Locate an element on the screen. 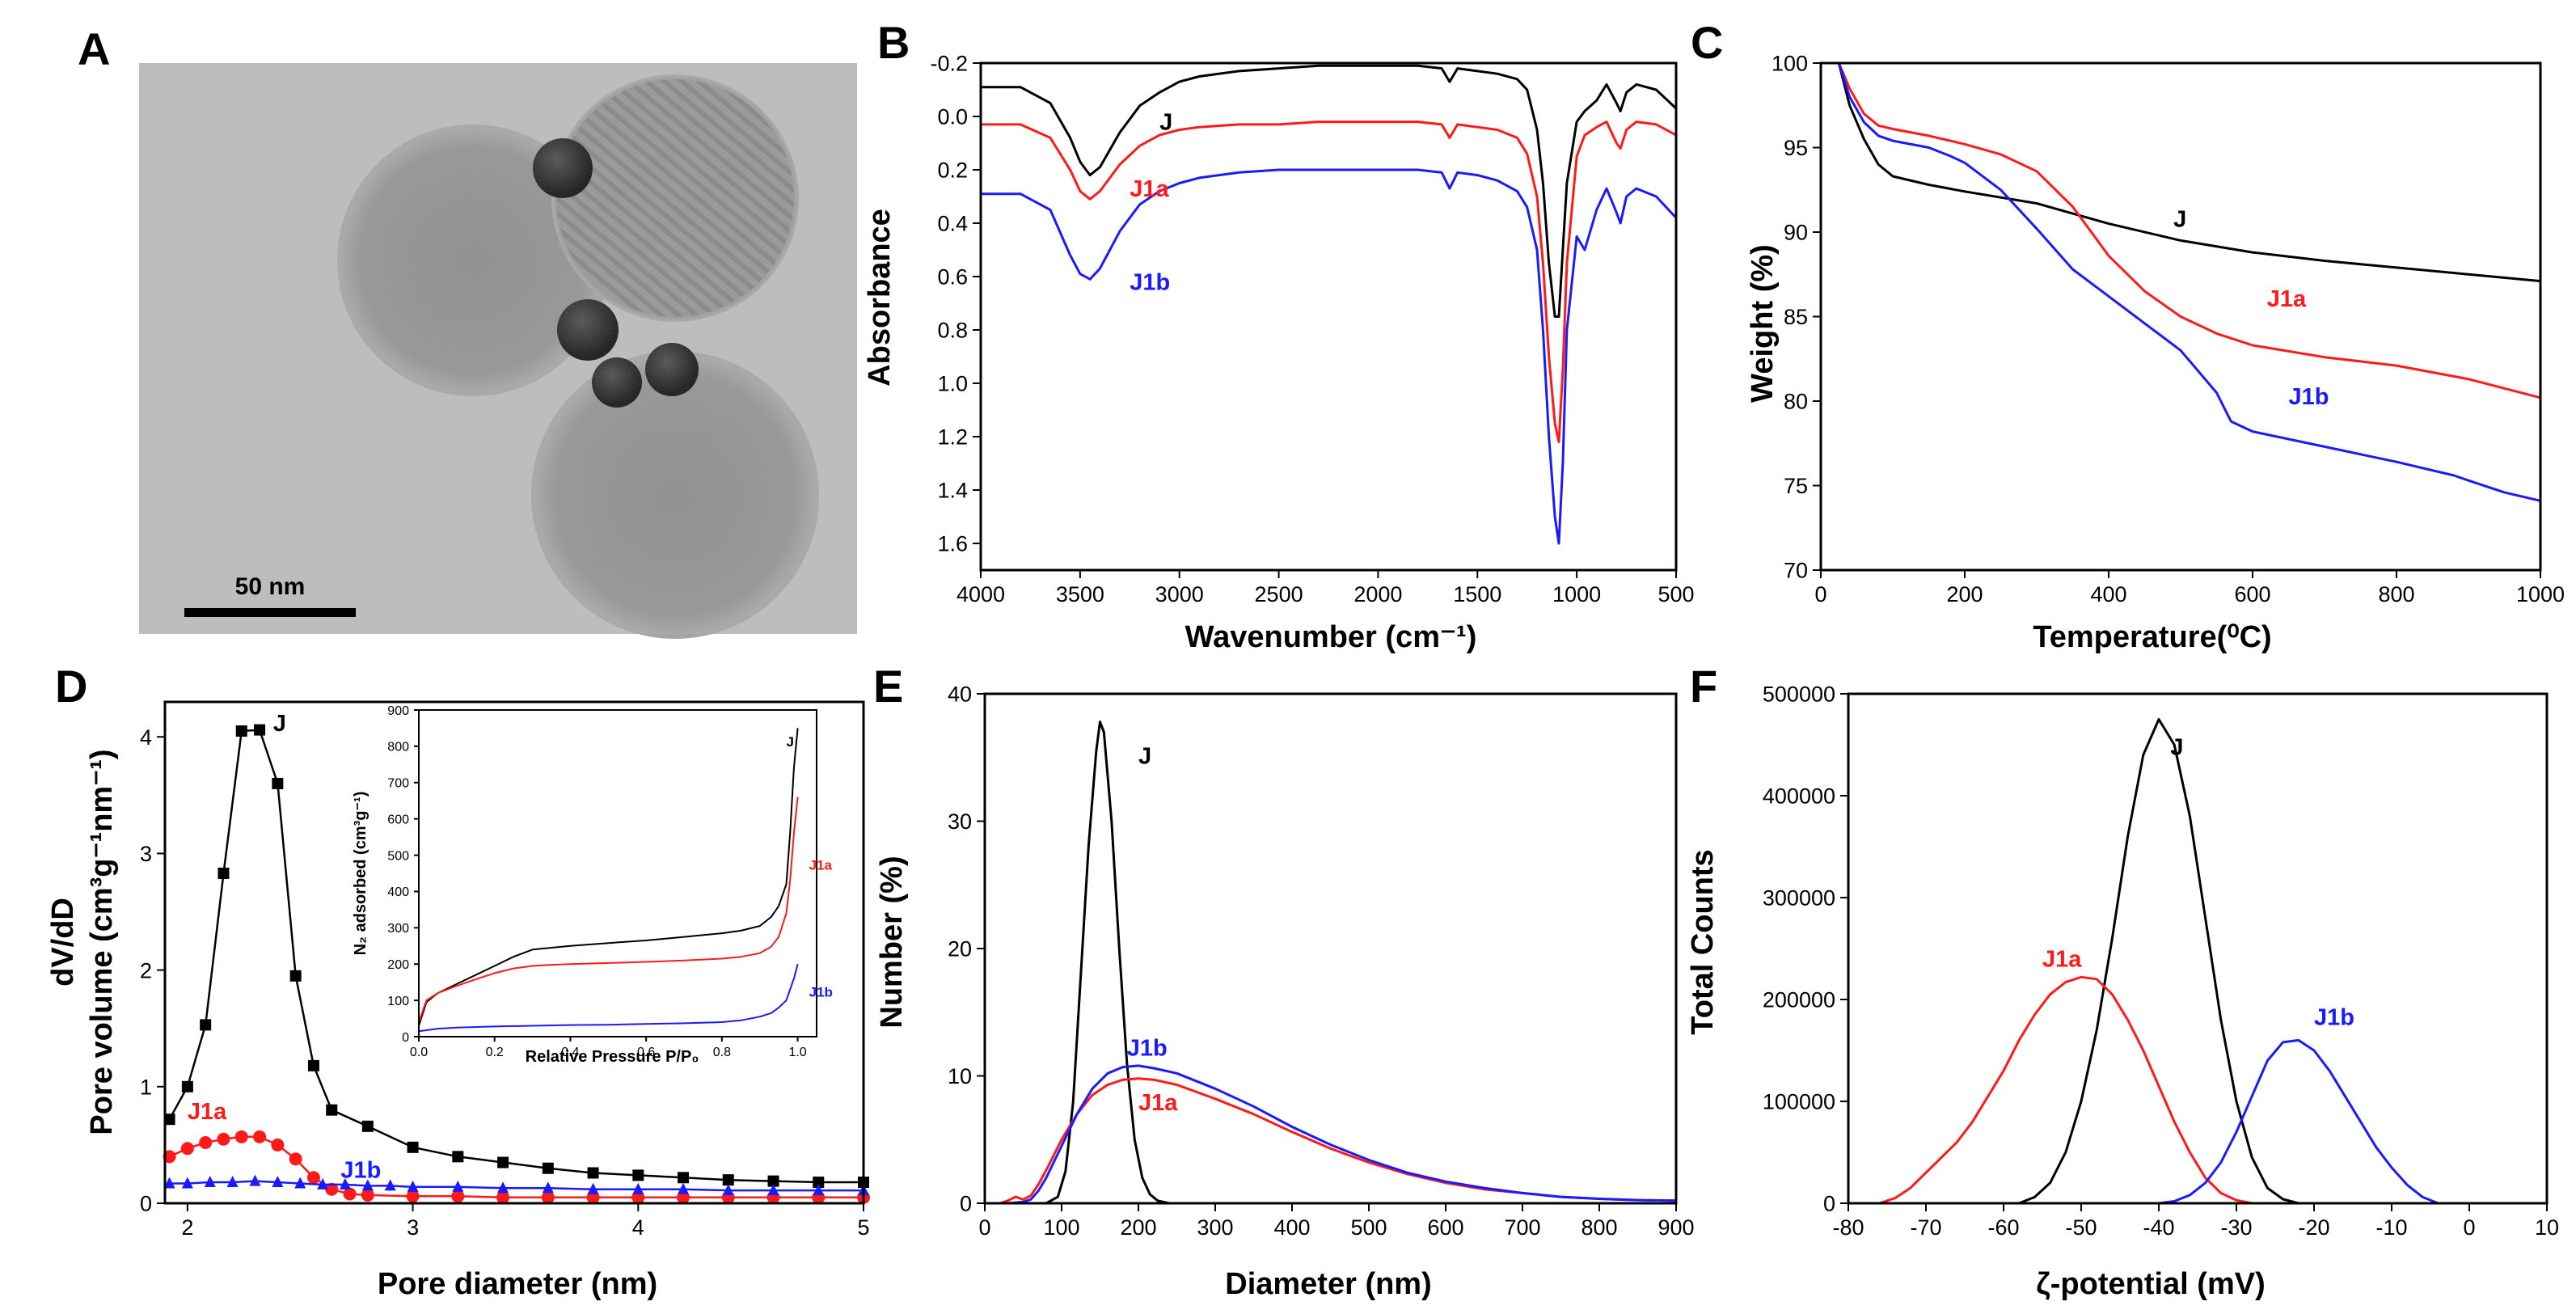 The image size is (2576, 1310). c-series is located at coordinates (2189, 282).